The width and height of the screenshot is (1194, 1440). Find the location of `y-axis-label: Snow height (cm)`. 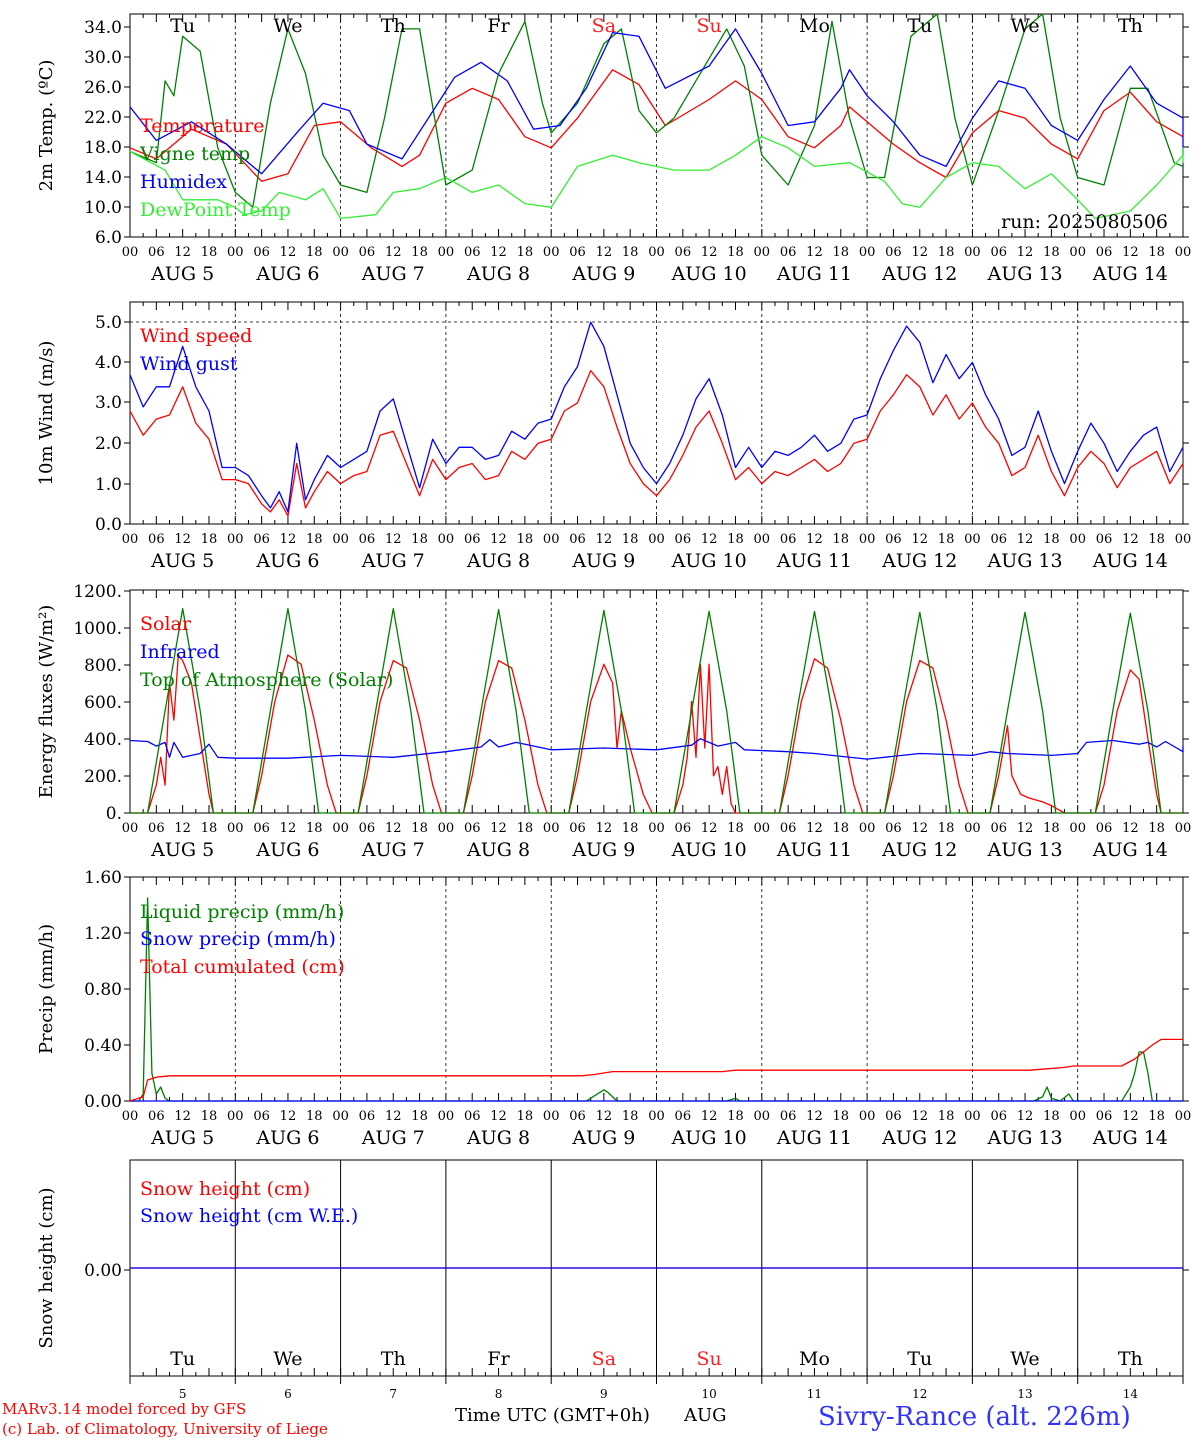

y-axis-label: Snow height (cm) is located at coordinates (46, 1267).